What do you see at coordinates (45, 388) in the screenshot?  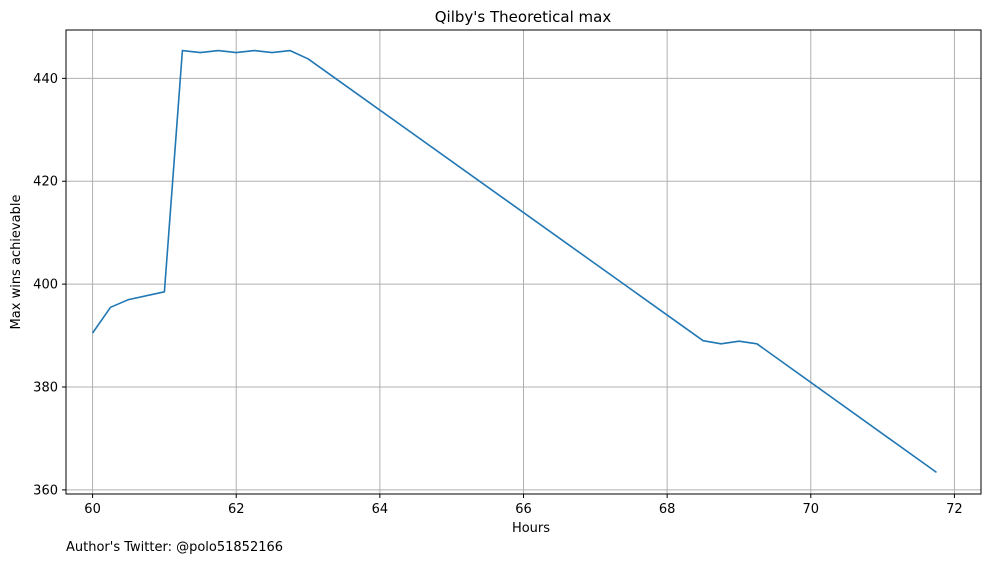 I see `y-tick-label: 380` at bounding box center [45, 388].